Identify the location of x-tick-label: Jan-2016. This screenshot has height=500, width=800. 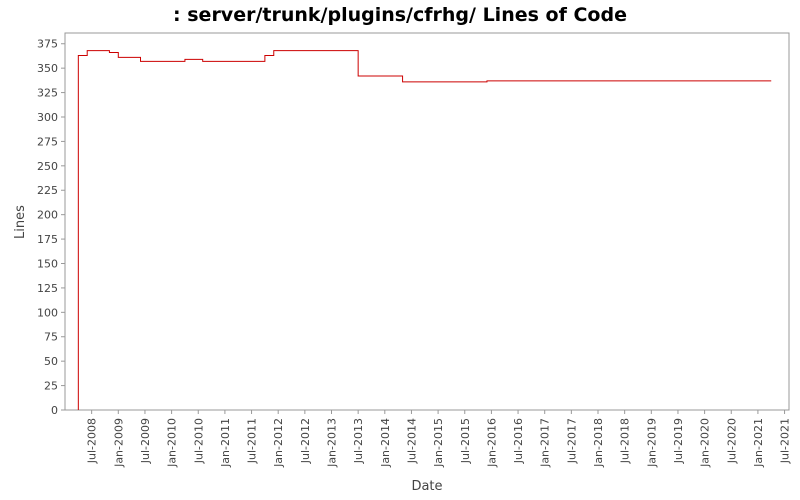
(491, 443).